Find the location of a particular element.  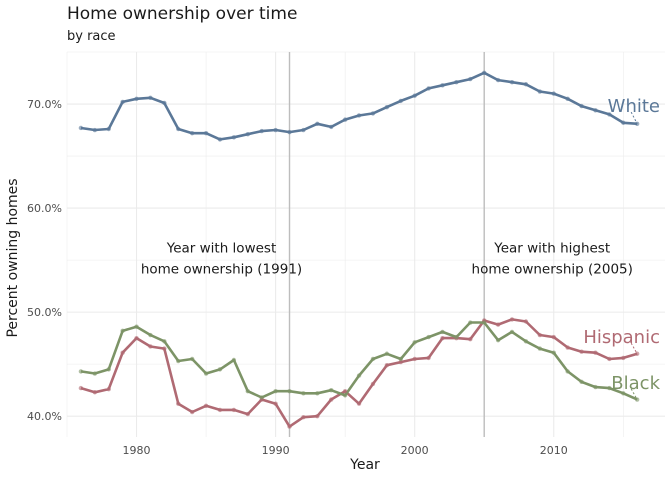

x-tick-label: 1980 is located at coordinates (137, 450).